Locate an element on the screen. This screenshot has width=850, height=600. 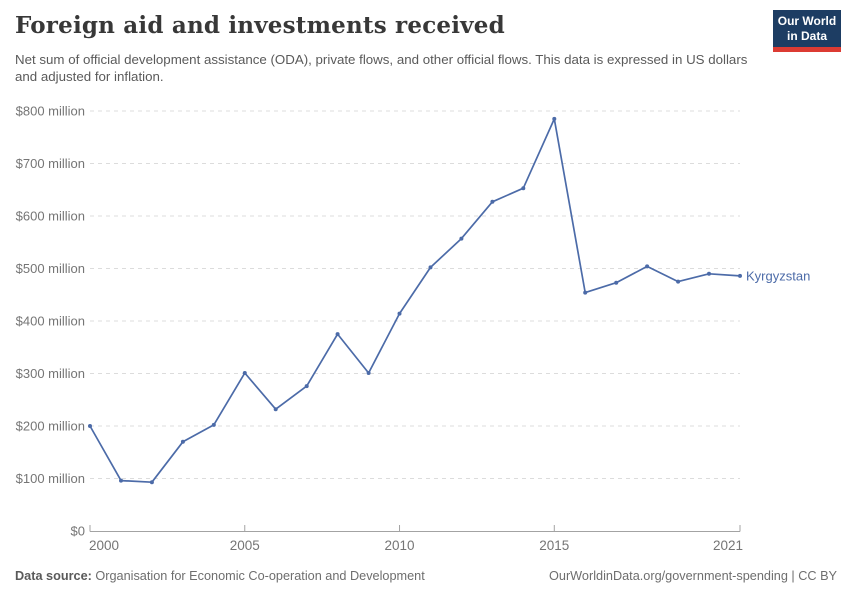
y-tick-label: $400 million is located at coordinates (50, 321).